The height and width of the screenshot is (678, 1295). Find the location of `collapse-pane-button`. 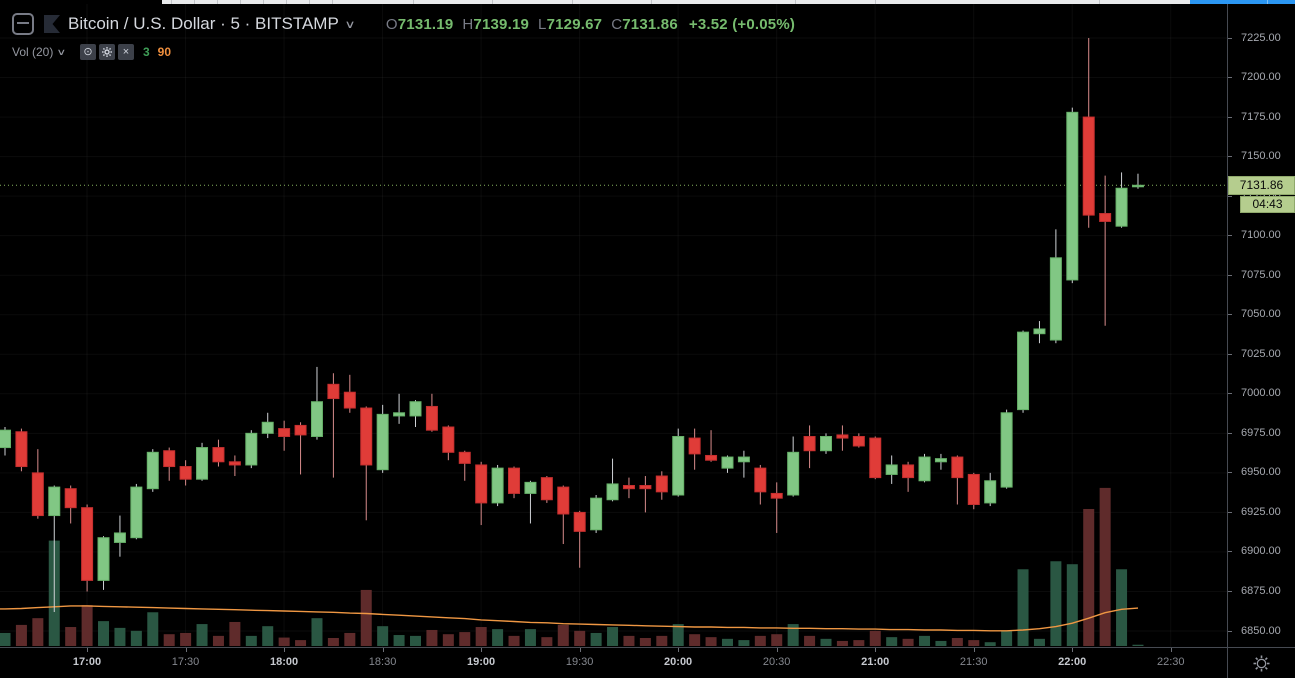

collapse-pane-button is located at coordinates (23, 24).